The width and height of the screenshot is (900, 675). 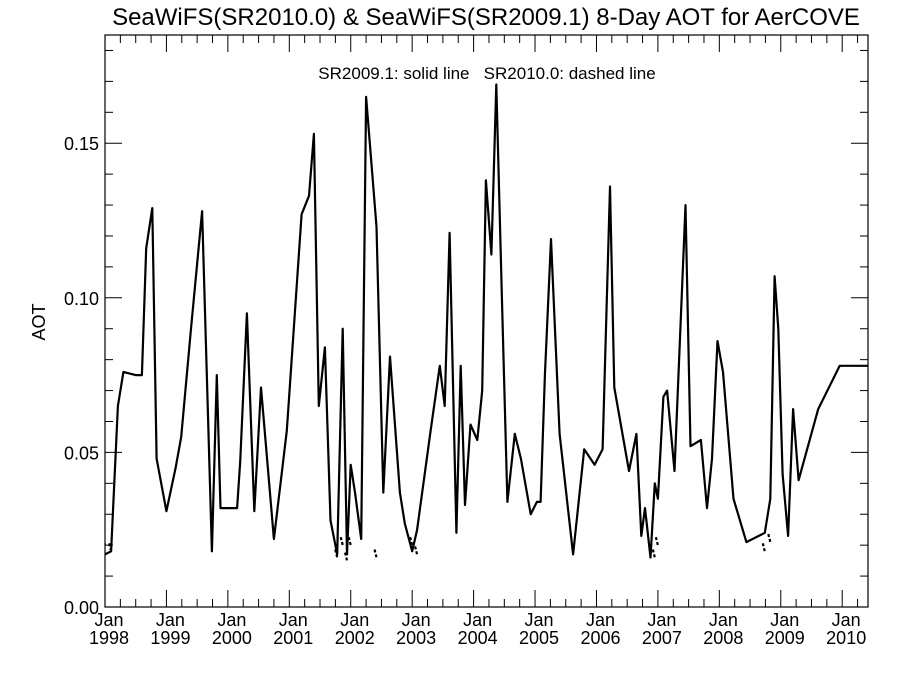 What do you see at coordinates (81, 144) in the screenshot?
I see `y-tick-label: 0.15` at bounding box center [81, 144].